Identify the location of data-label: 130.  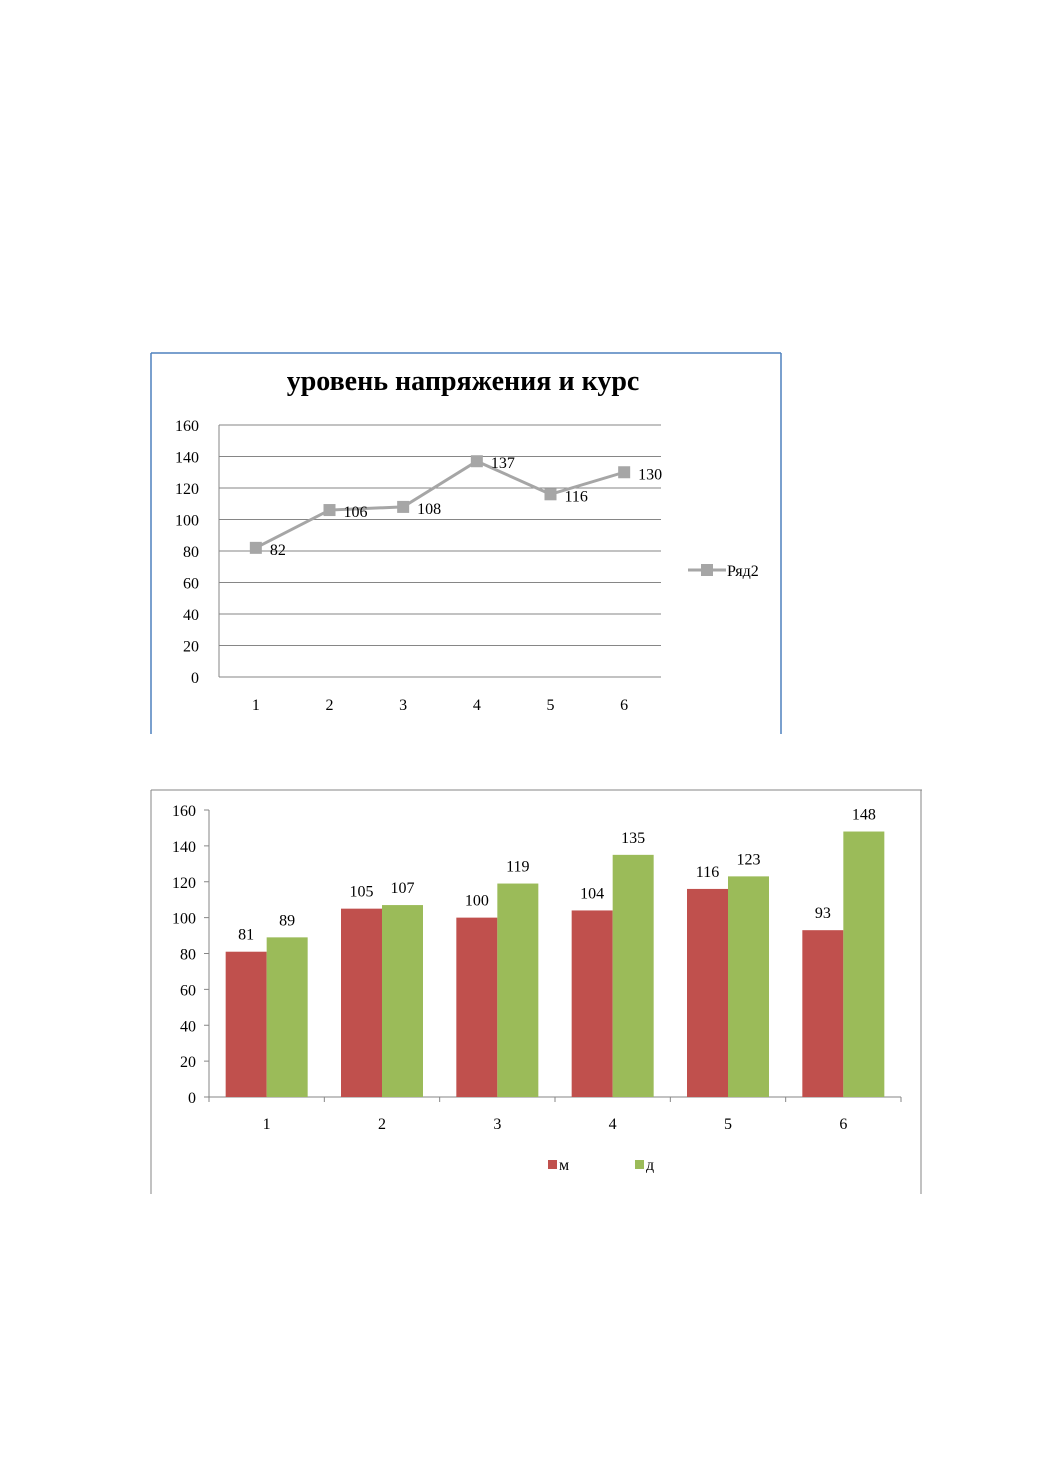
(650, 474).